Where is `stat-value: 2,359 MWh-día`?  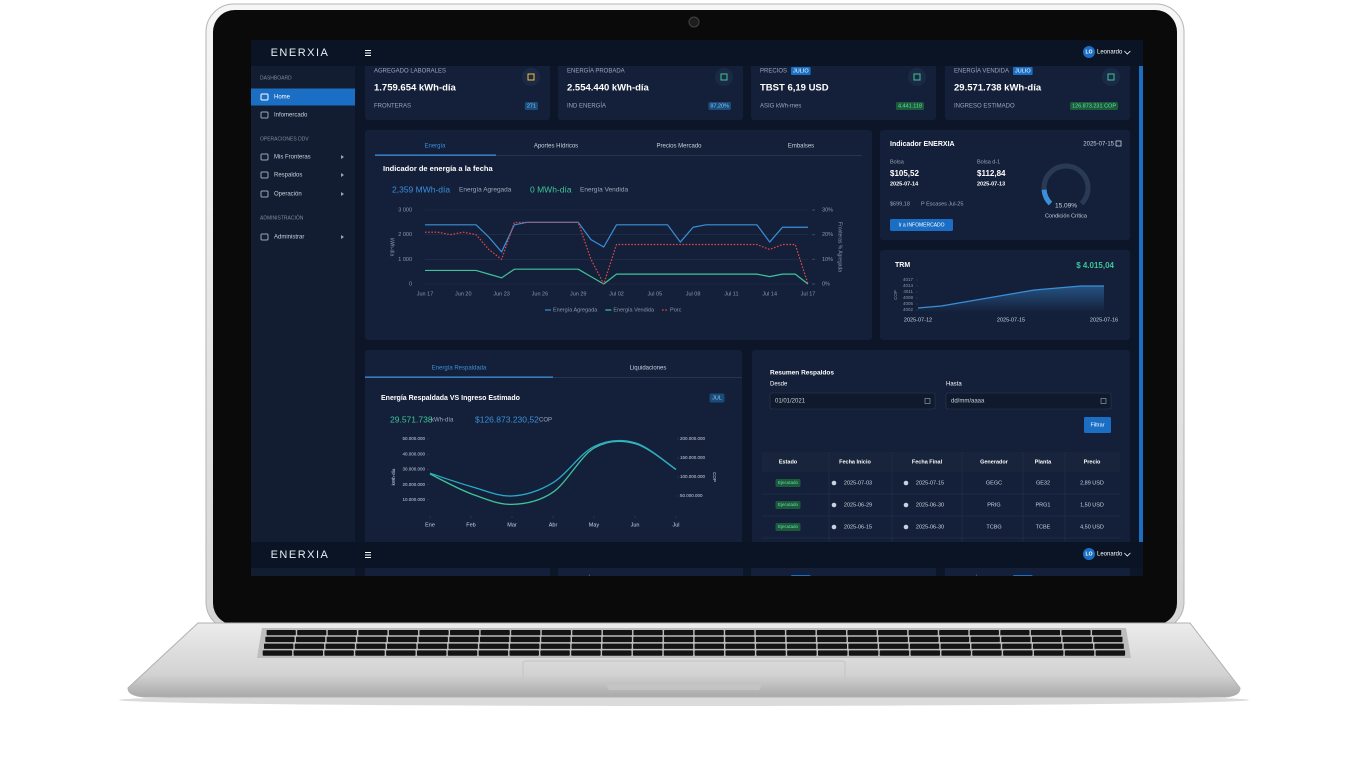 stat-value: 2,359 MWh-día is located at coordinates (421, 189).